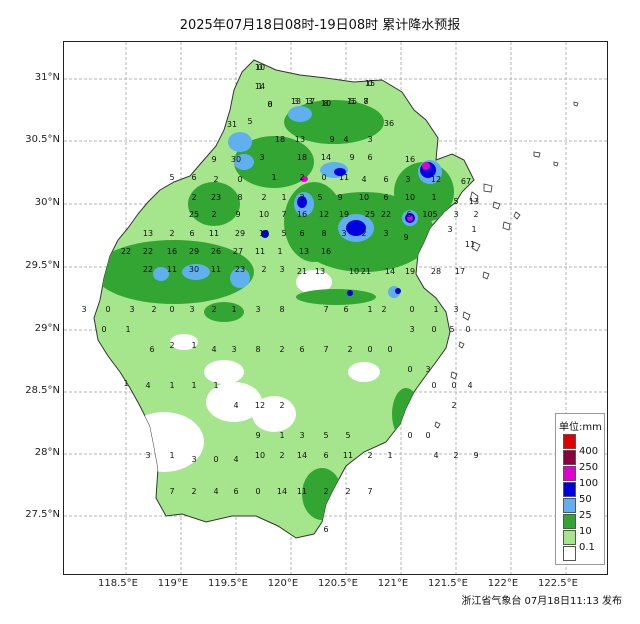 This screenshot has height=624, width=640. Describe the element at coordinates (42, 390) in the screenshot. I see `lat-label: 28.5°N` at that location.